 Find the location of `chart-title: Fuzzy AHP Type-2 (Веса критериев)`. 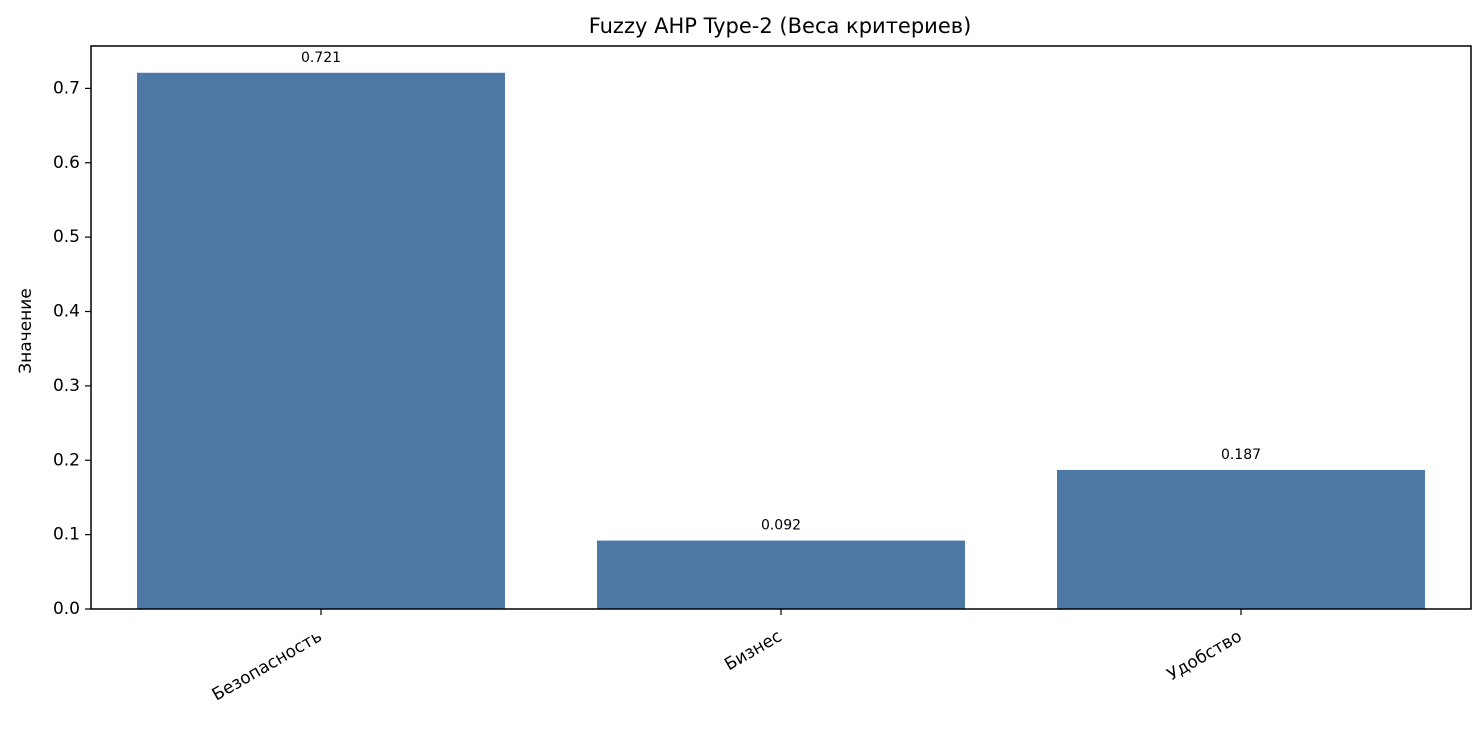

chart-title: Fuzzy AHP Type-2 (Веса критериев) is located at coordinates (780, 26).